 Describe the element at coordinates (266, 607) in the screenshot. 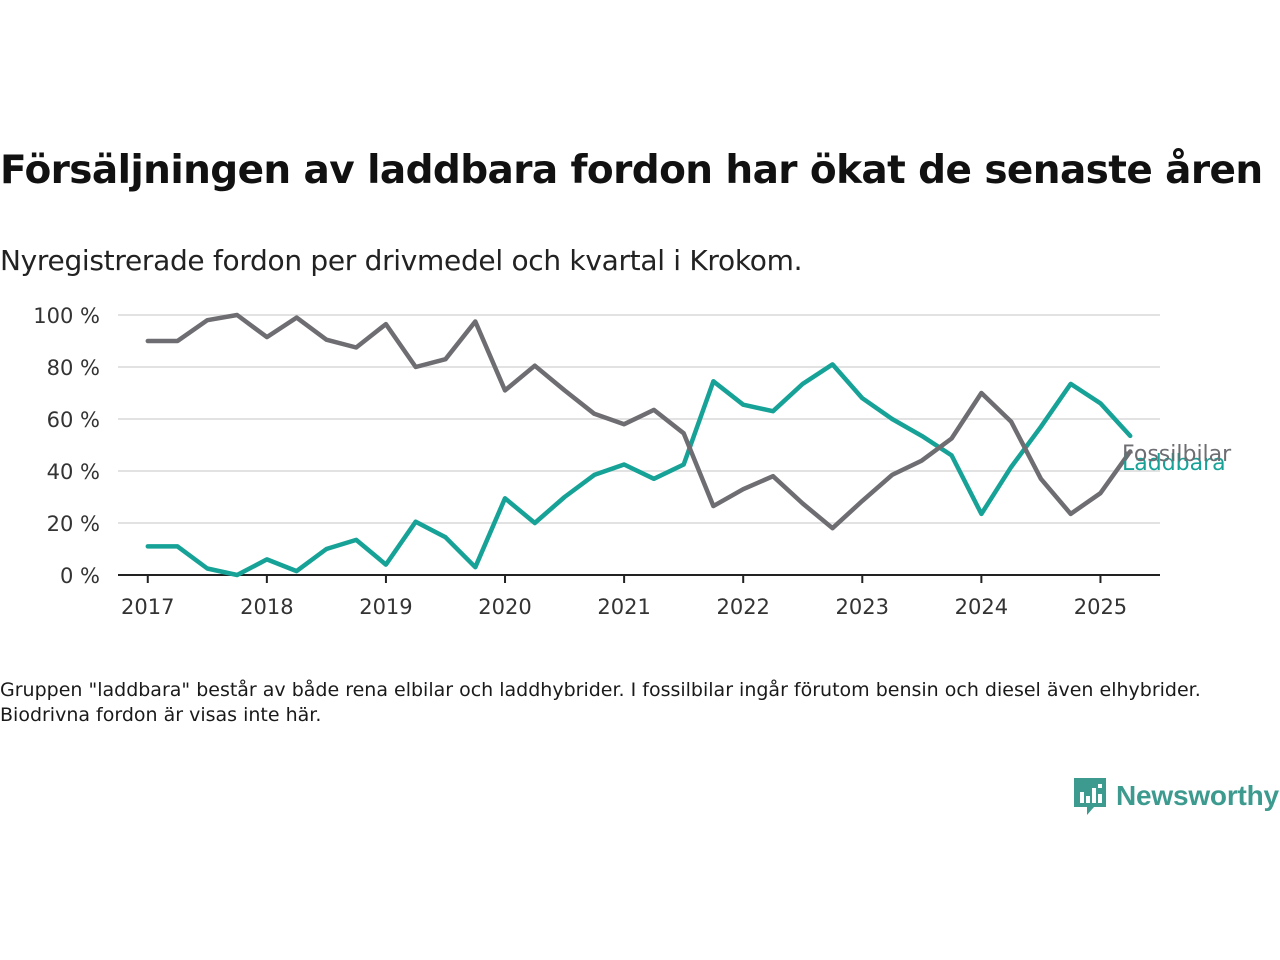

I see `x-tick-label: 2018` at that location.